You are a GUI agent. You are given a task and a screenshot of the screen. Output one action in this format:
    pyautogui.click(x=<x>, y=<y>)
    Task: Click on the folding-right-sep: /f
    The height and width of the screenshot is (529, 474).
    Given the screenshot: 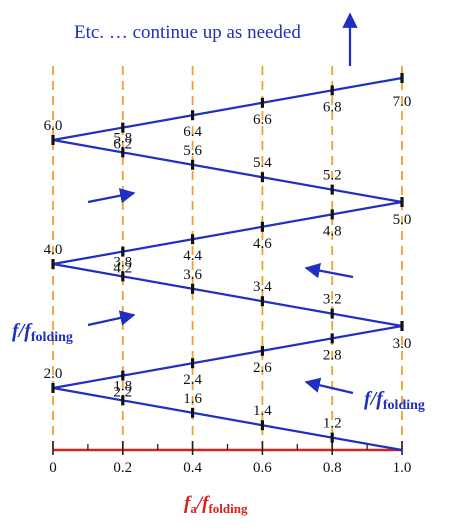 What is the action you would take?
    pyautogui.click(x=377, y=399)
    